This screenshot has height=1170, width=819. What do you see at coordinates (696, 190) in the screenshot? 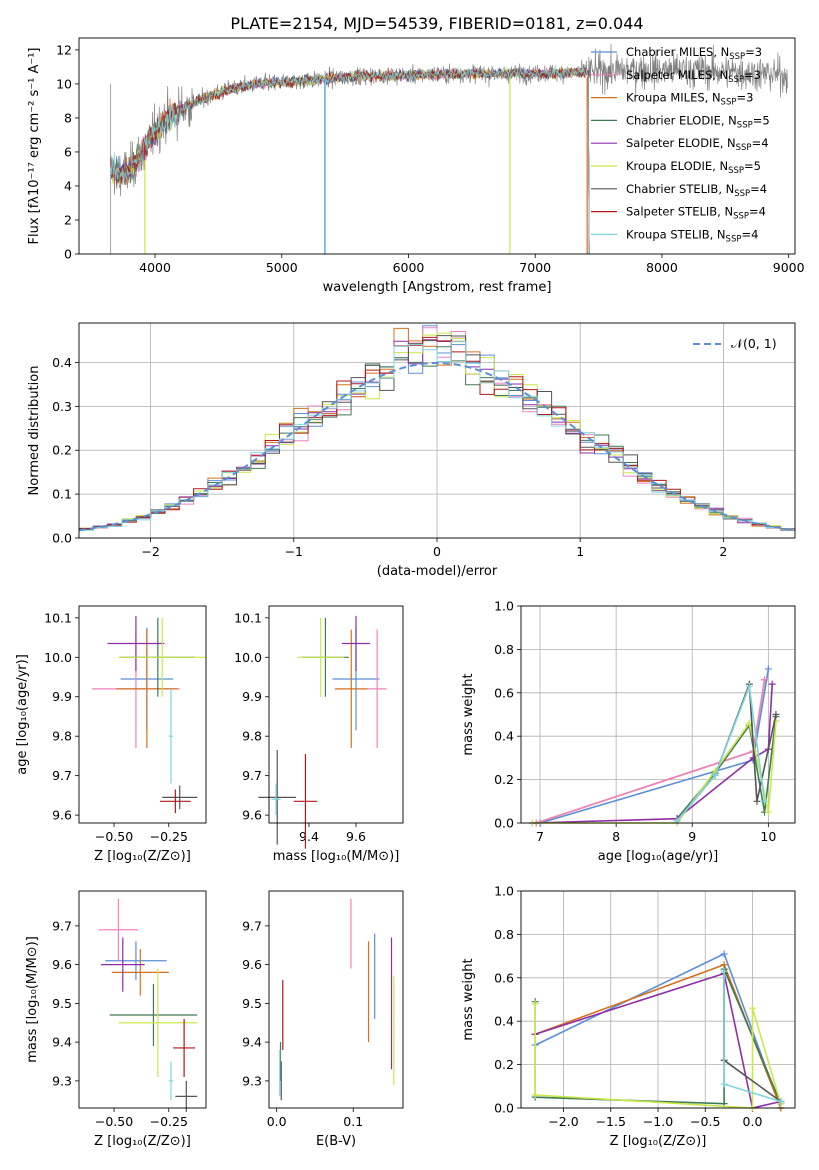
I see `legend-entry-label: Chabrier STELIB, NSSP=4` at bounding box center [696, 190].